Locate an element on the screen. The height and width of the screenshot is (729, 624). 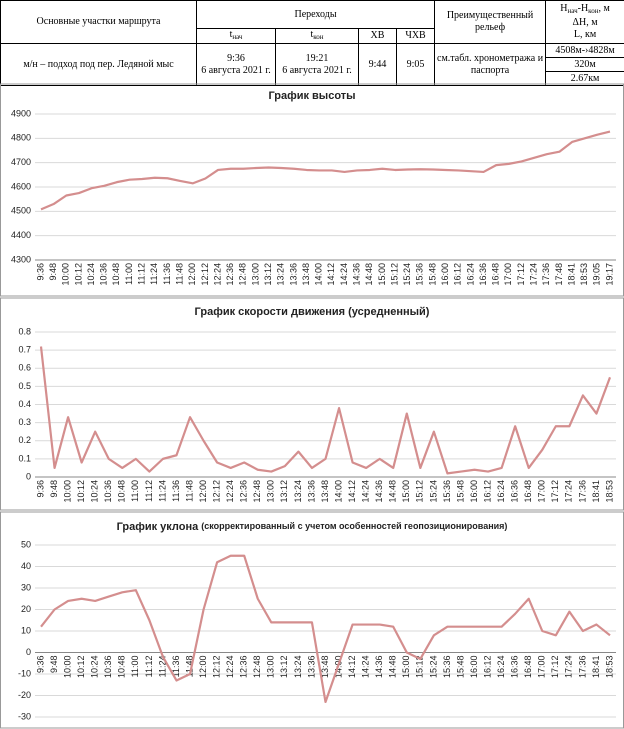
x-tick-label: 11:00 is located at coordinates (129, 274).